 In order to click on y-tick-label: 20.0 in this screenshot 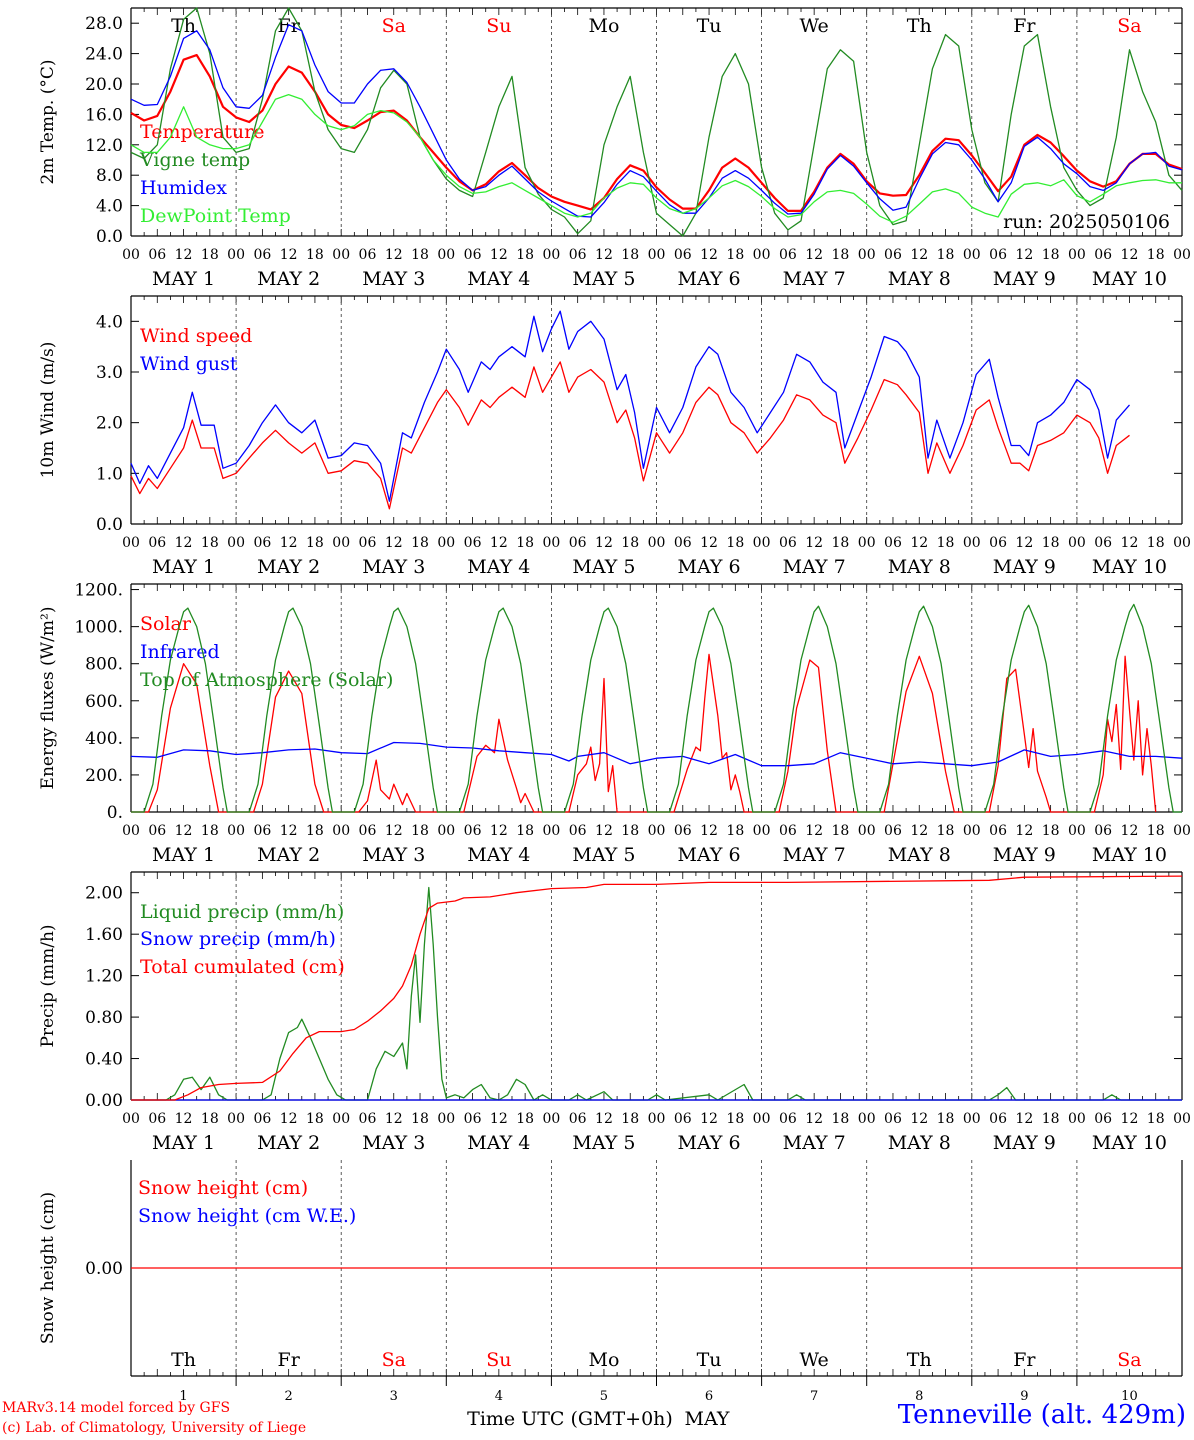, I will do `click(104, 85)`.